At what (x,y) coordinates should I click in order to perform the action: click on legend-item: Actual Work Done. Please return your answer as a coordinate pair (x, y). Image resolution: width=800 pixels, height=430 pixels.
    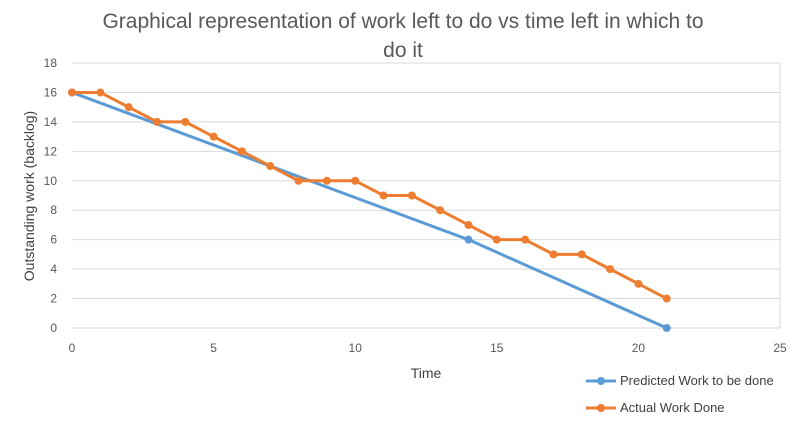
    Looking at the image, I should click on (655, 407).